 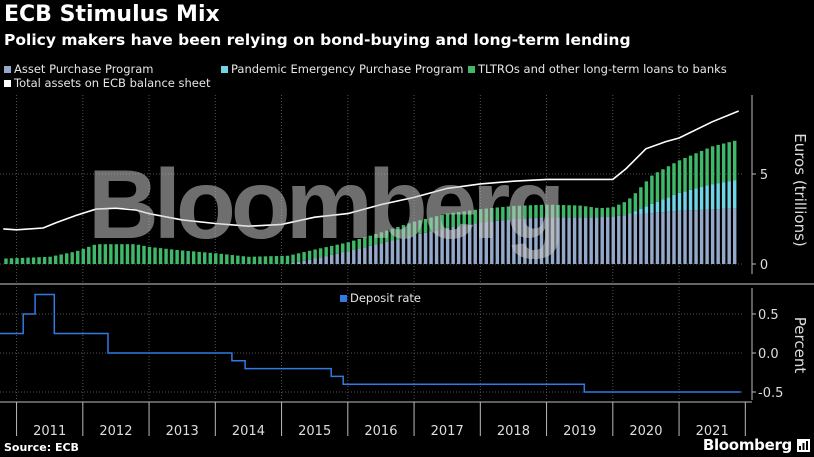 What do you see at coordinates (224, 69) in the screenshot?
I see `legend-swatch-pepp` at bounding box center [224, 69].